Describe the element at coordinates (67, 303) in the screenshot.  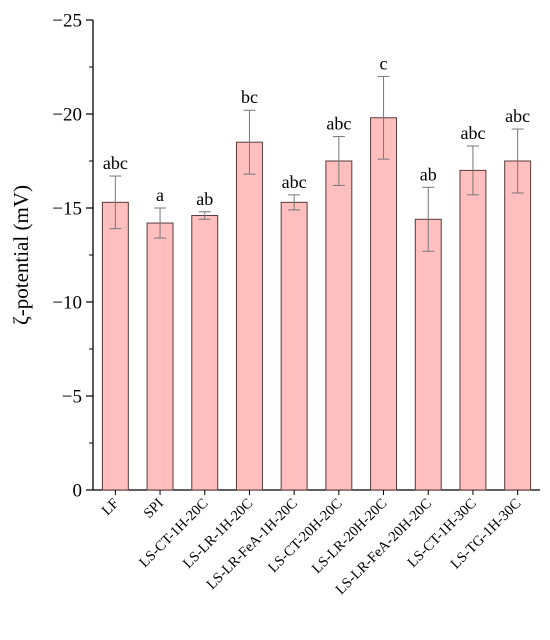
I see `y-tick-label: −10` at that location.